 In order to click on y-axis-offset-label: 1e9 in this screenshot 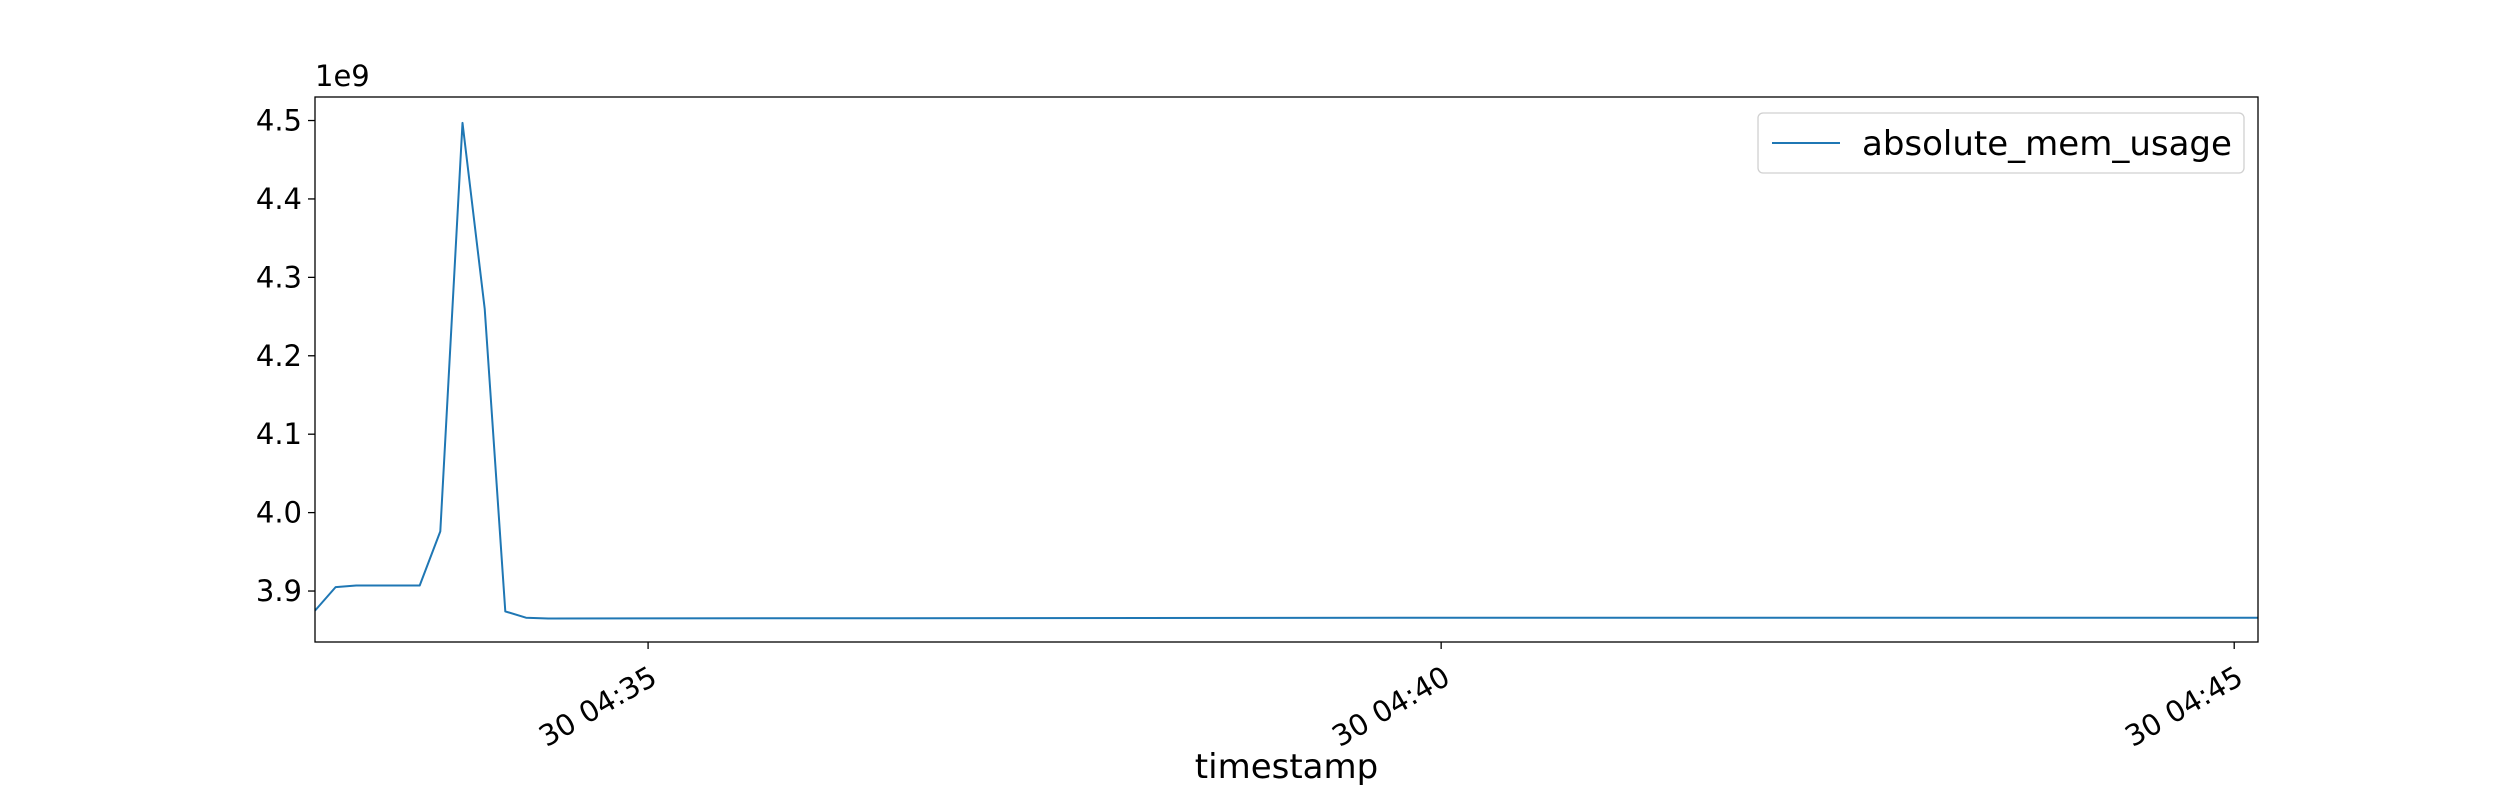, I will do `click(342, 76)`.